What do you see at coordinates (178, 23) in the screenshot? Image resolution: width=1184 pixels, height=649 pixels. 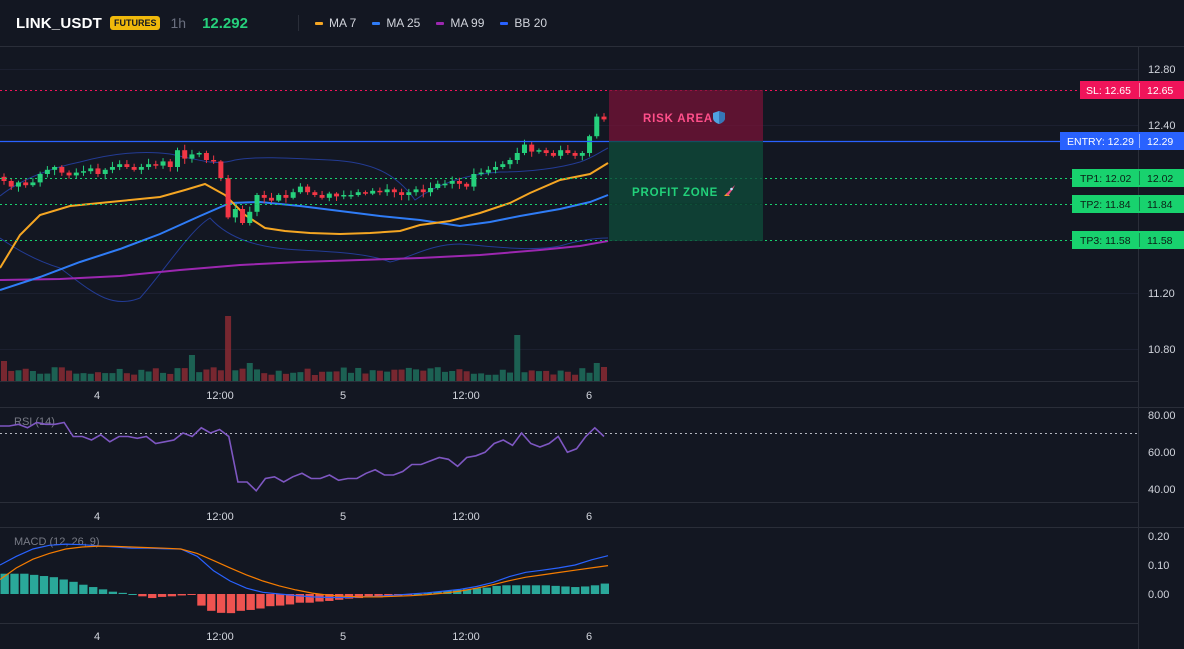 I see `timeframe-label: 1h` at bounding box center [178, 23].